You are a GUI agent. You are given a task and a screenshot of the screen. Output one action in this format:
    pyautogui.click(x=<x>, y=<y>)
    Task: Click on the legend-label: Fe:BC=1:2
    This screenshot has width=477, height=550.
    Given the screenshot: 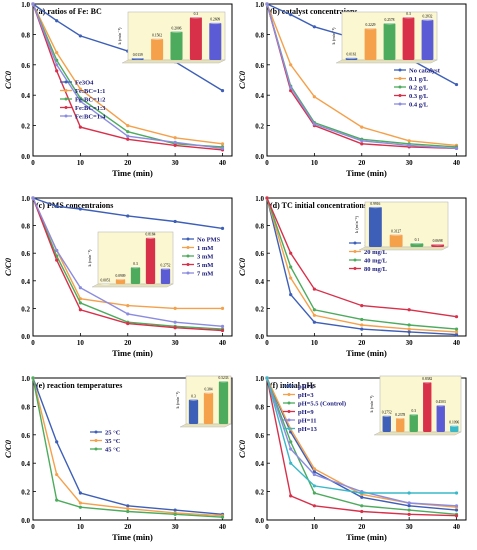 What is the action you would take?
    pyautogui.click(x=90, y=100)
    